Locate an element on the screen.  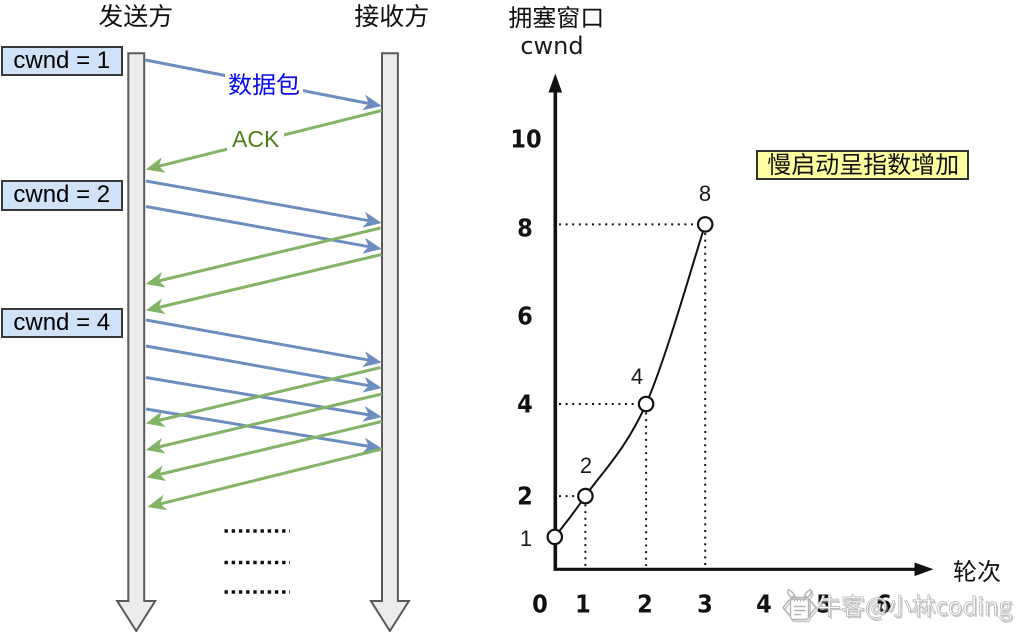
cwnd-box-3: cwnd = 4 is located at coordinates (61, 322).